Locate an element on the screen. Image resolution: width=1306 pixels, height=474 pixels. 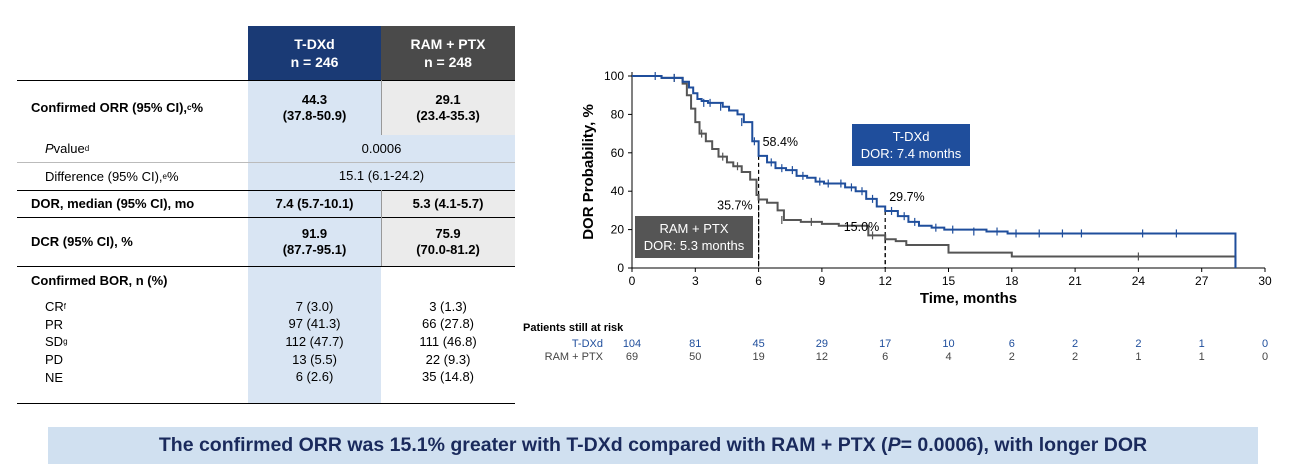
x-tick-label: 9 is located at coordinates (822, 281).